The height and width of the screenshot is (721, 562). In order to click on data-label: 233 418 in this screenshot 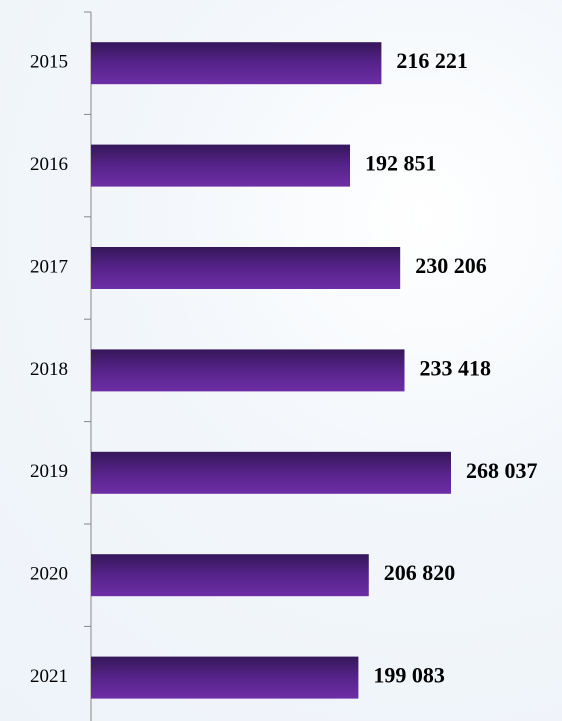, I will do `click(456, 367)`.